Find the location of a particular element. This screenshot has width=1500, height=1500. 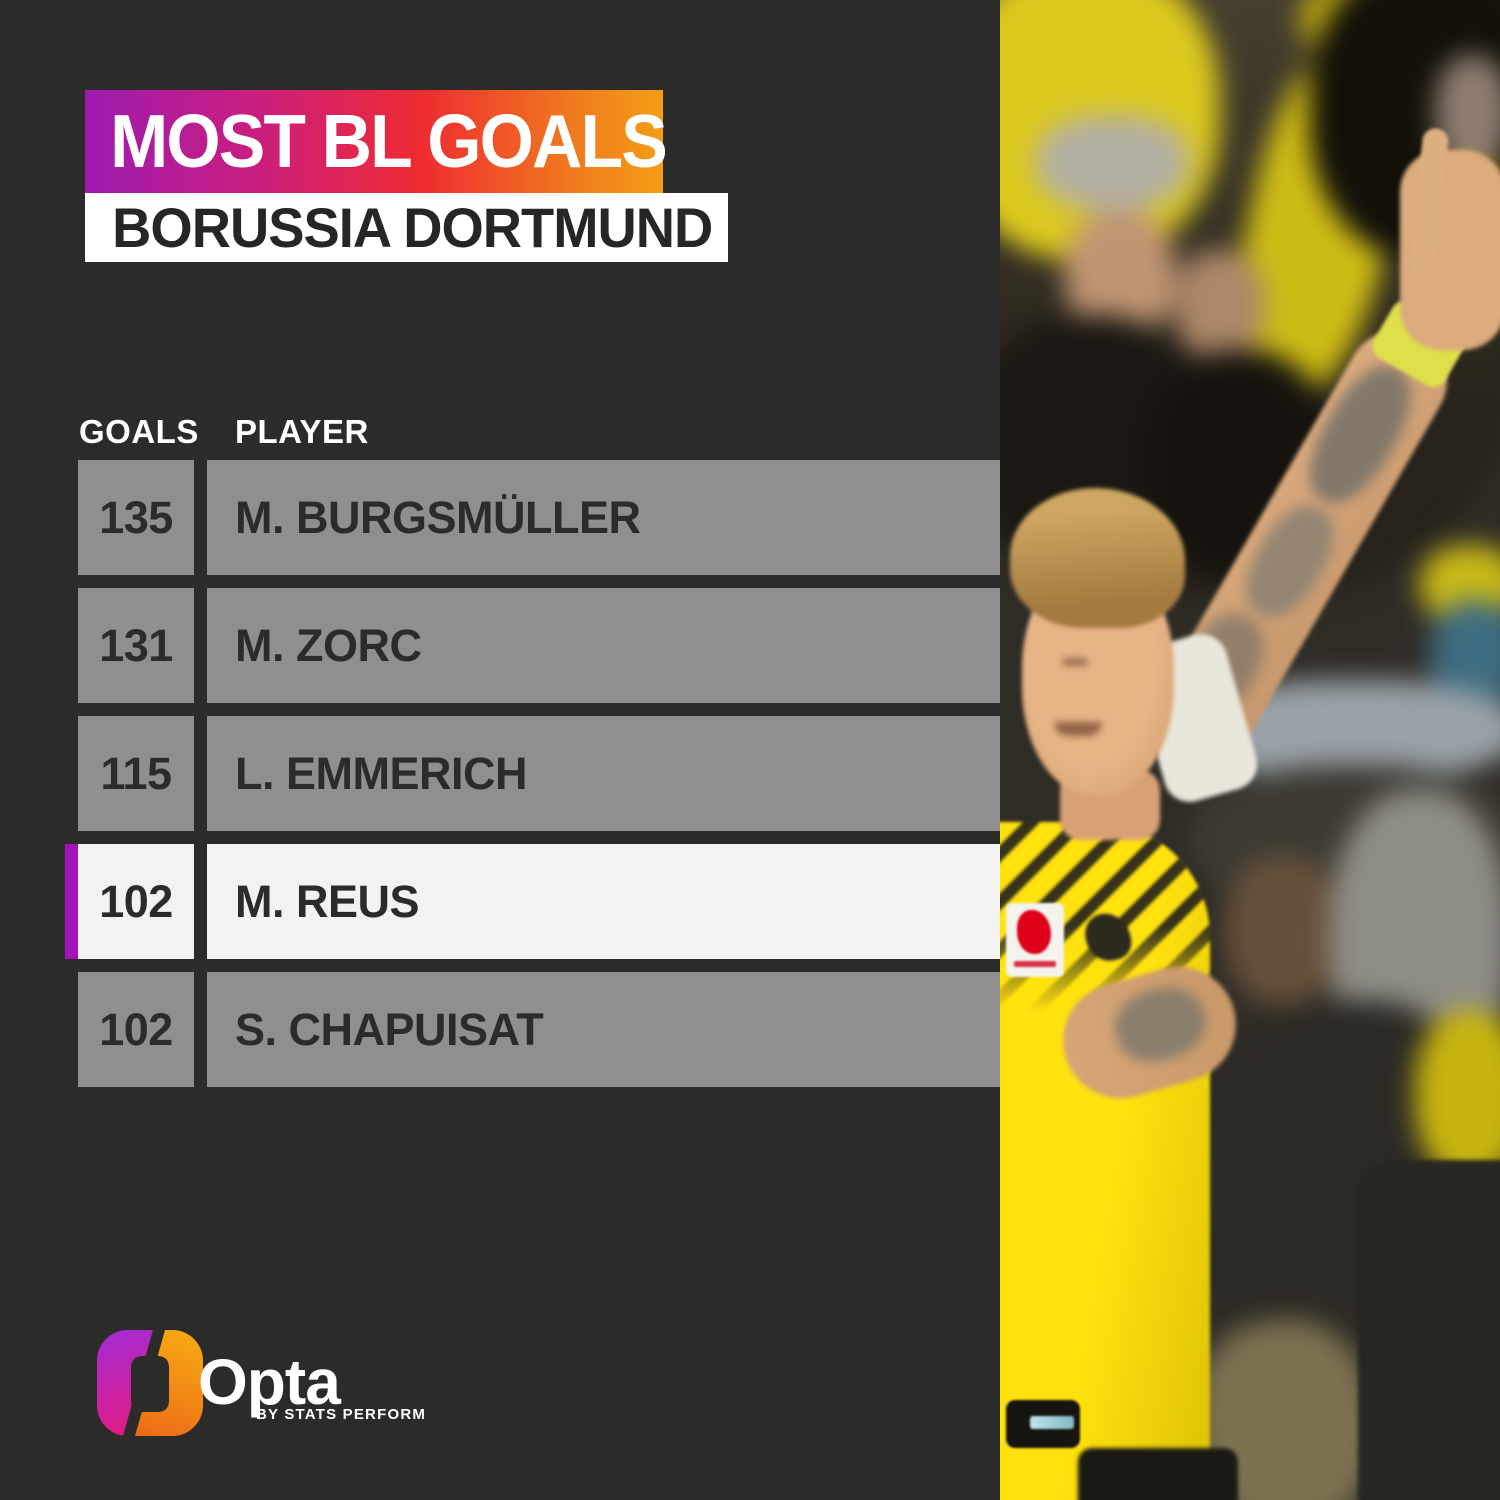

team-subtitle: BORUSSIA DORTMUND is located at coordinates (412, 227).